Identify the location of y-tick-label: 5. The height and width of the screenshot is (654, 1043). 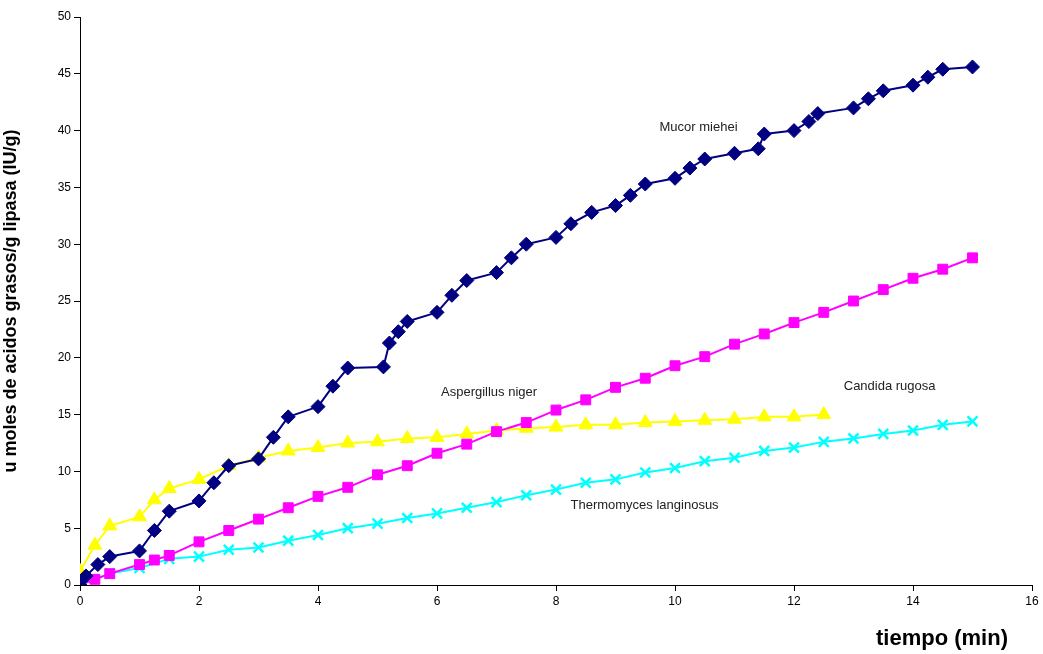
(68, 527).